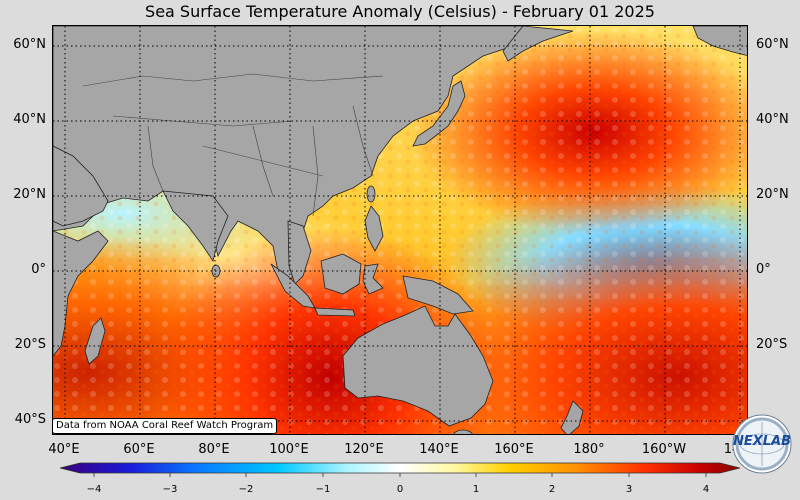 The width and height of the screenshot is (800, 500). I want to click on globe-logo-icon: NEXLAB, so click(762, 444).